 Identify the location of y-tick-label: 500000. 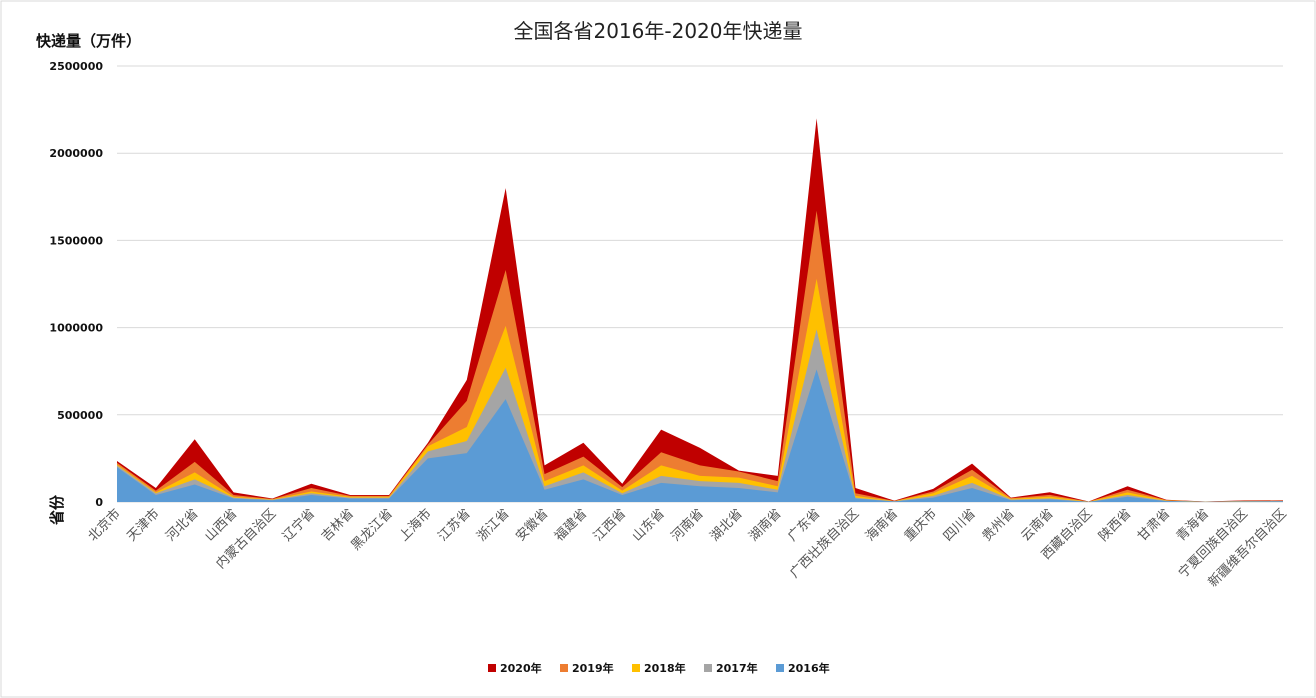
(80, 415).